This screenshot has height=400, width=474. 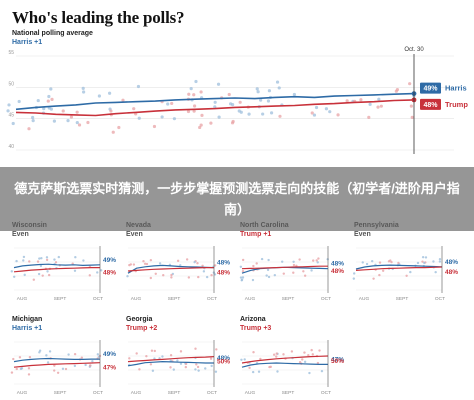 What do you see at coordinates (456, 88) in the screenshot?
I see `harris-series-name: Harris` at bounding box center [456, 88].